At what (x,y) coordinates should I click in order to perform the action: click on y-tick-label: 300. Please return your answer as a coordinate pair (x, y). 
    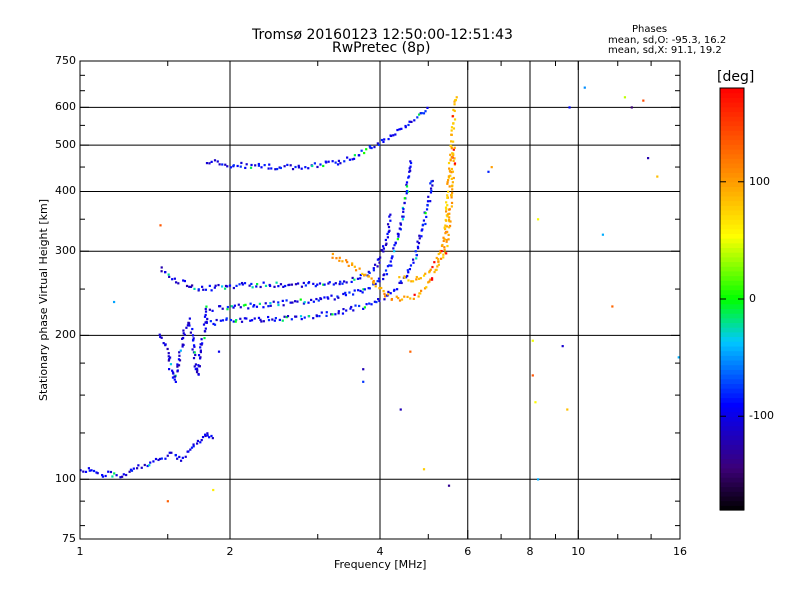
    Looking at the image, I should click on (65, 251).